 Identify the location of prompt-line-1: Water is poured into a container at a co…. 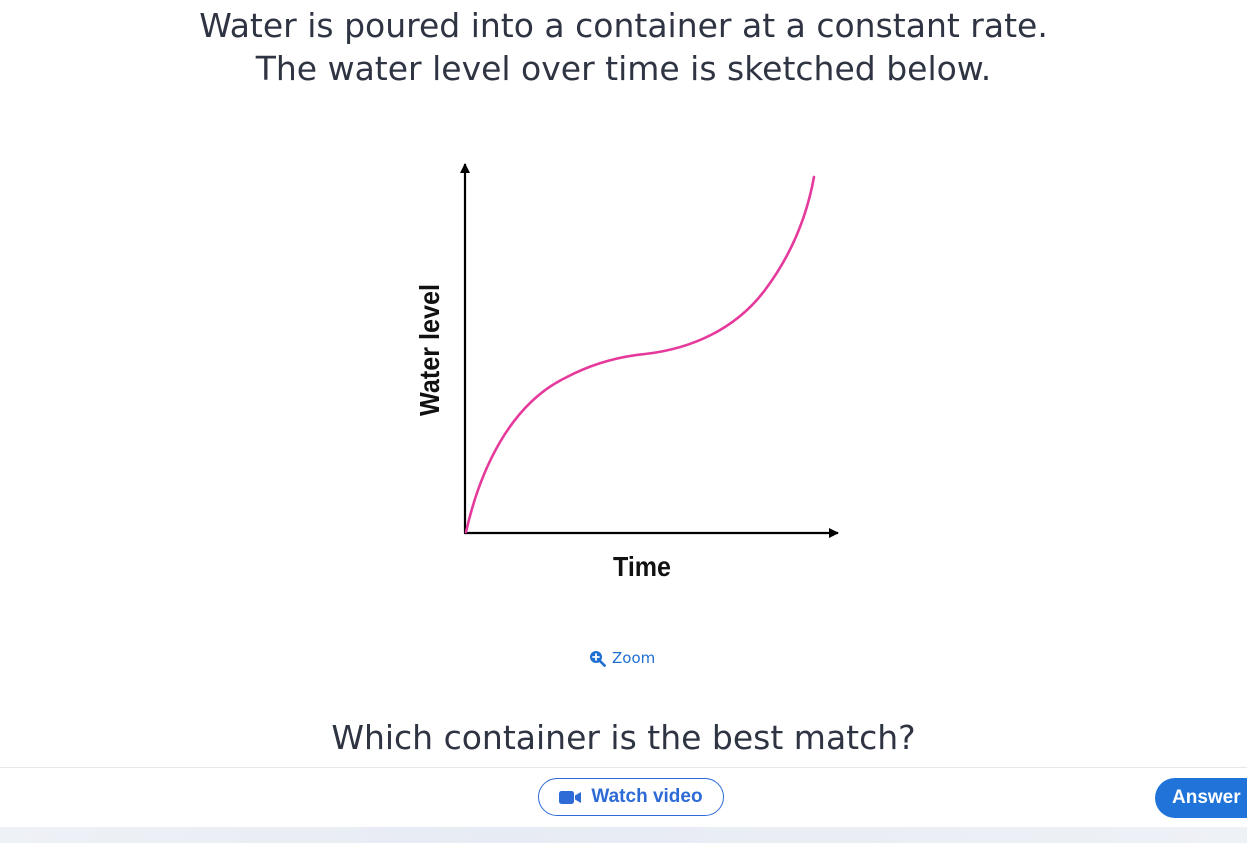
(623, 25).